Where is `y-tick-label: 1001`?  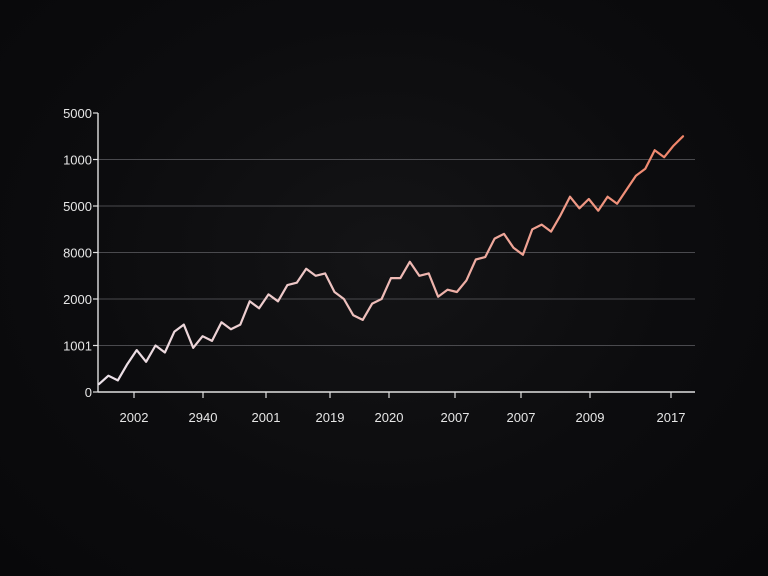 y-tick-label: 1001 is located at coordinates (77, 346).